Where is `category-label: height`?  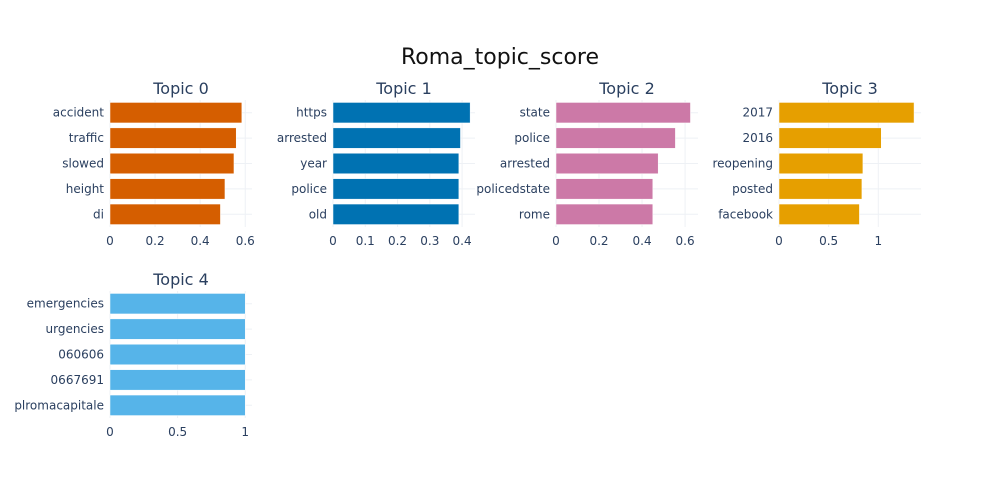 category-label: height is located at coordinates (85, 189).